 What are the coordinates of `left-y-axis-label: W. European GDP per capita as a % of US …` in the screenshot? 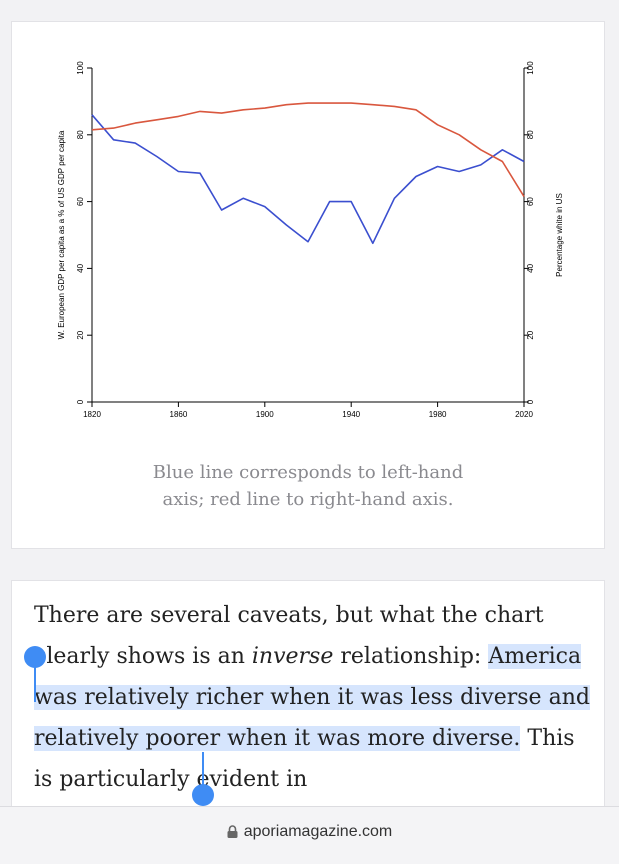 It's located at (61, 234).